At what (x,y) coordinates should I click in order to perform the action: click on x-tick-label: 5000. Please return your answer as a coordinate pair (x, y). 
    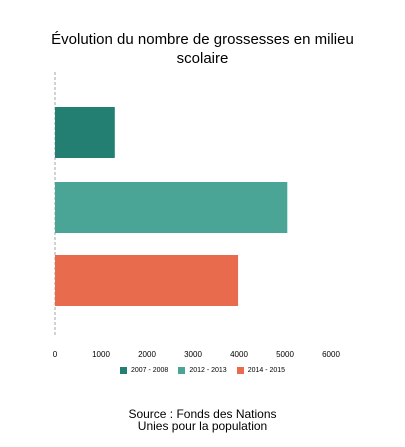
    Looking at the image, I should click on (285, 354).